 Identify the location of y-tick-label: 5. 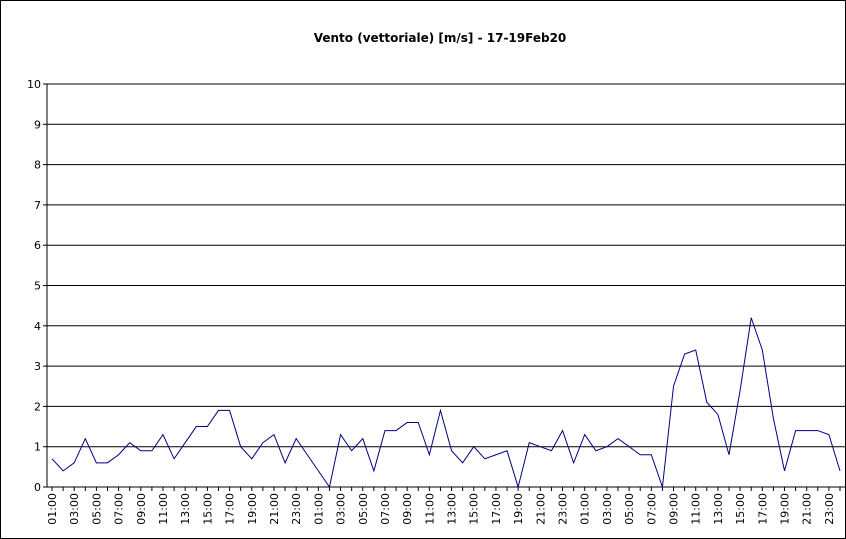
(37, 286).